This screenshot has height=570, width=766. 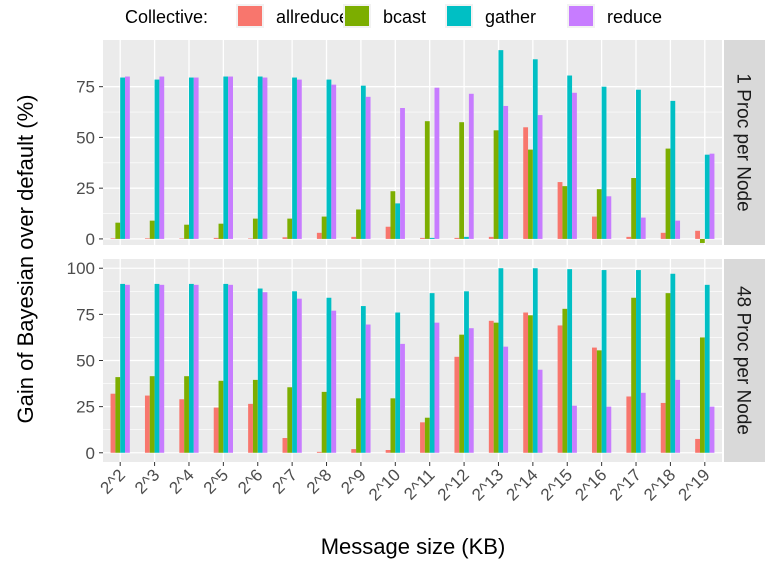 What do you see at coordinates (216, 481) in the screenshot?
I see `x-tick-label: 2^5` at bounding box center [216, 481].